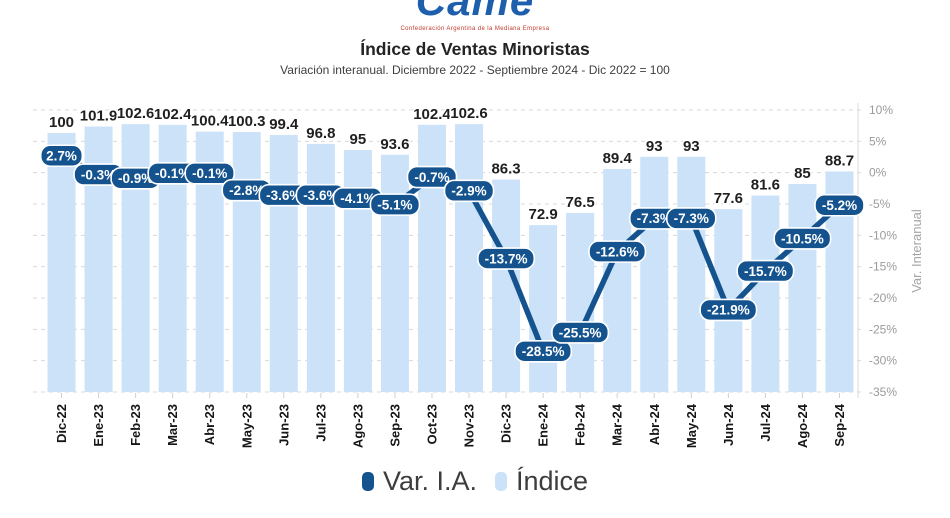 The width and height of the screenshot is (950, 518). Describe the element at coordinates (580, 202) in the screenshot. I see `bar-value-label: 76.5` at that location.